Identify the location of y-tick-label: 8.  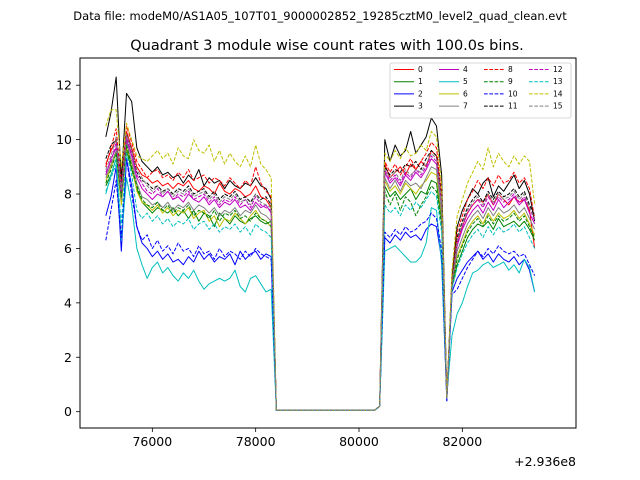
(68, 194).